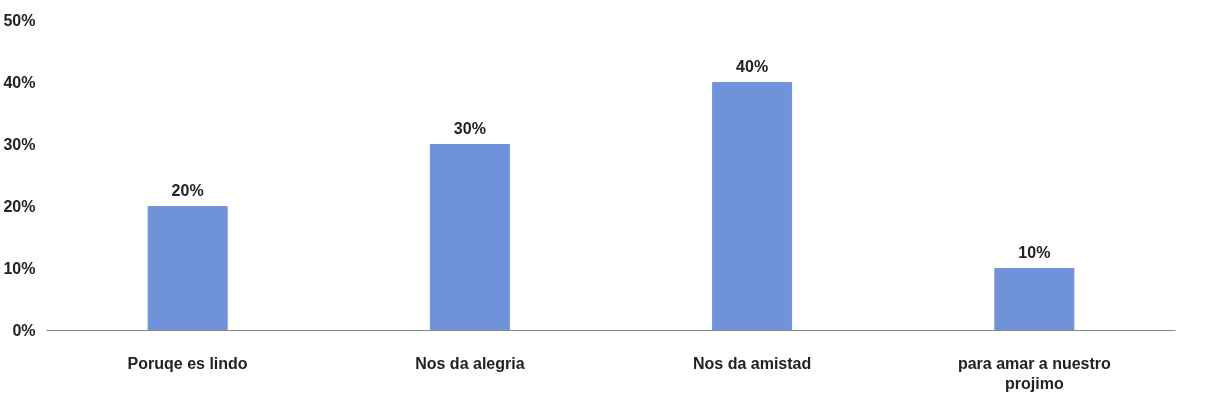  I want to click on x-tick-label: Nos da amistad, so click(752, 363).